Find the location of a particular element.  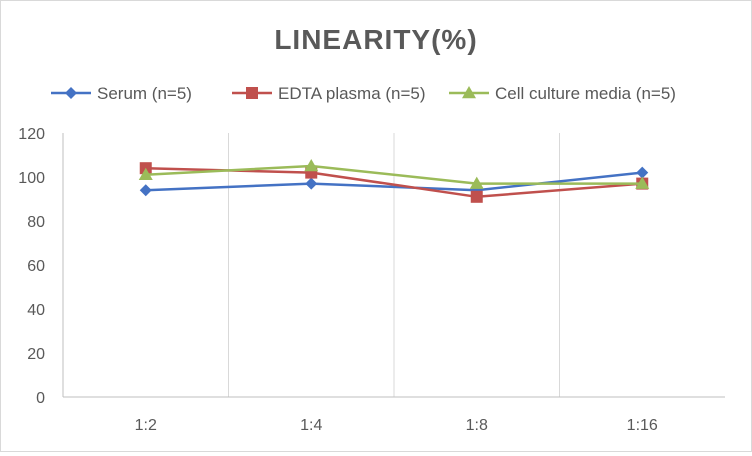

legend-label: EDTA plasma (n=5) is located at coordinates (352, 93).